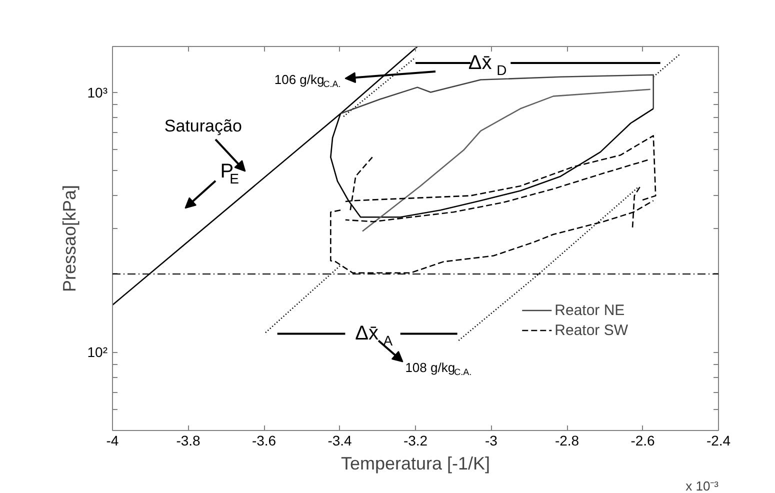  I want to click on x-tick-label: -2.8, so click(567, 440).